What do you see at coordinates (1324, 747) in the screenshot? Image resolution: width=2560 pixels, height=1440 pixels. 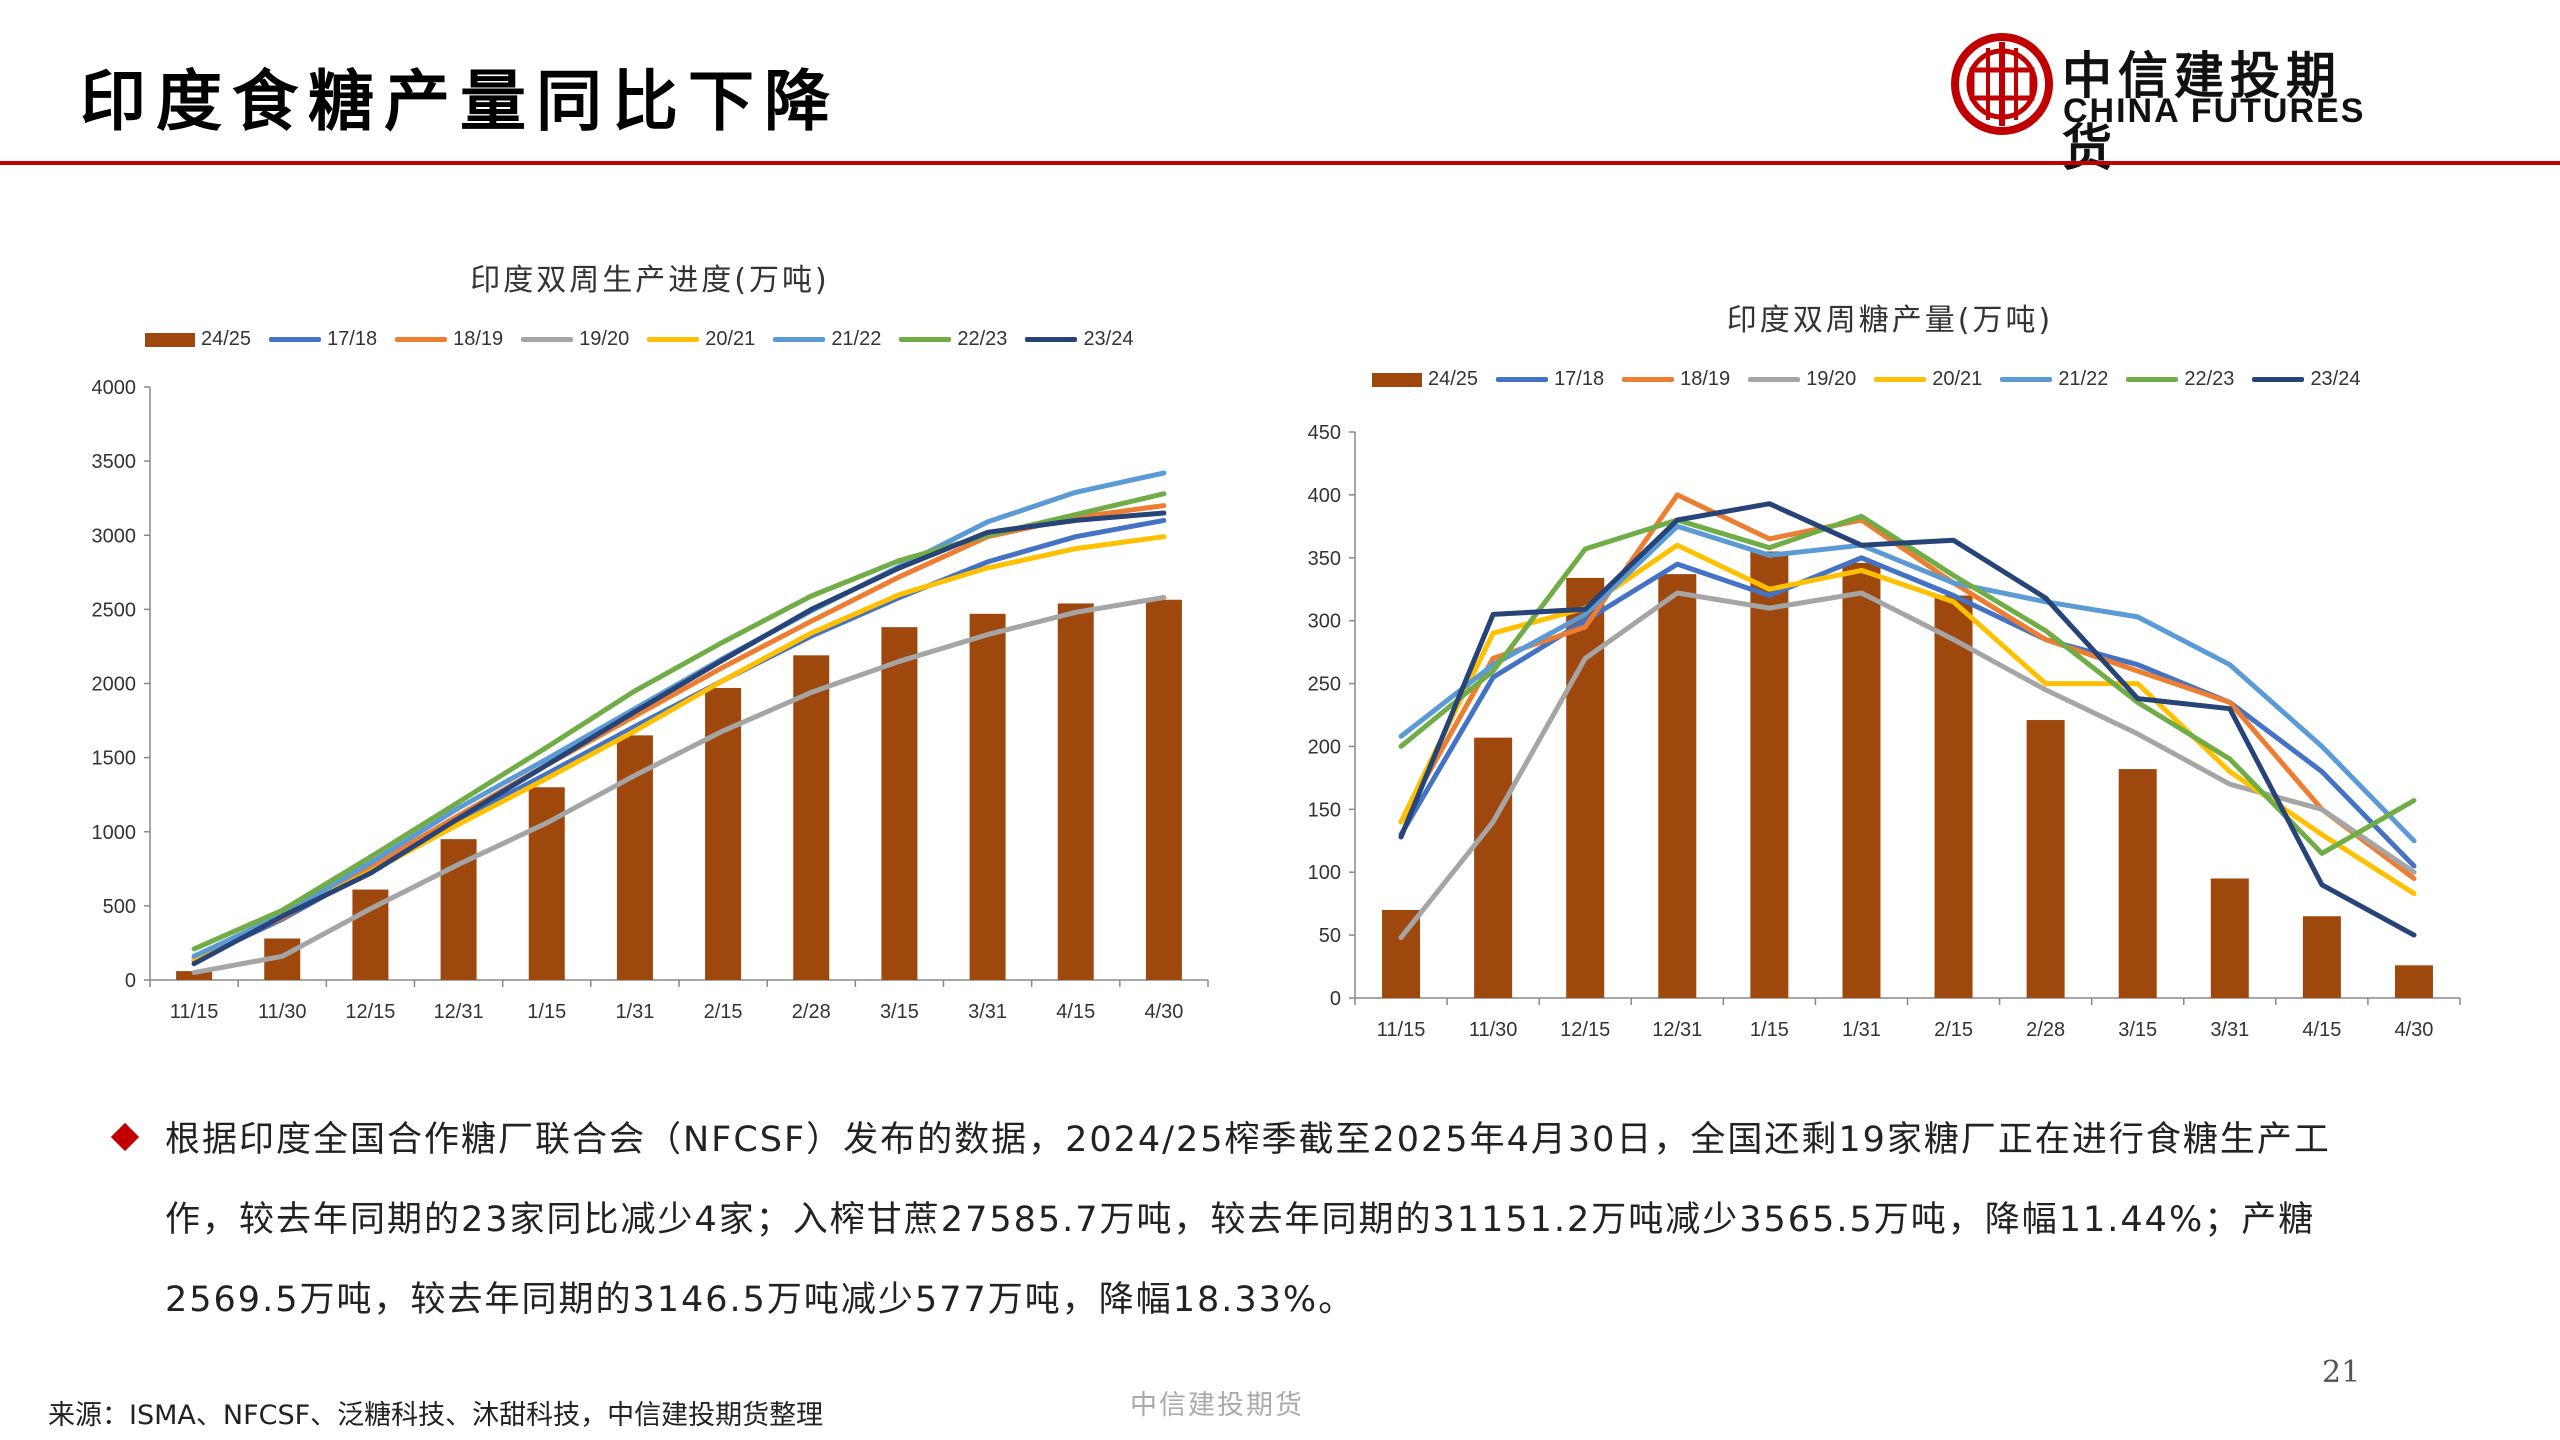 I see `chart2-y-tick-label: 200` at bounding box center [1324, 747].